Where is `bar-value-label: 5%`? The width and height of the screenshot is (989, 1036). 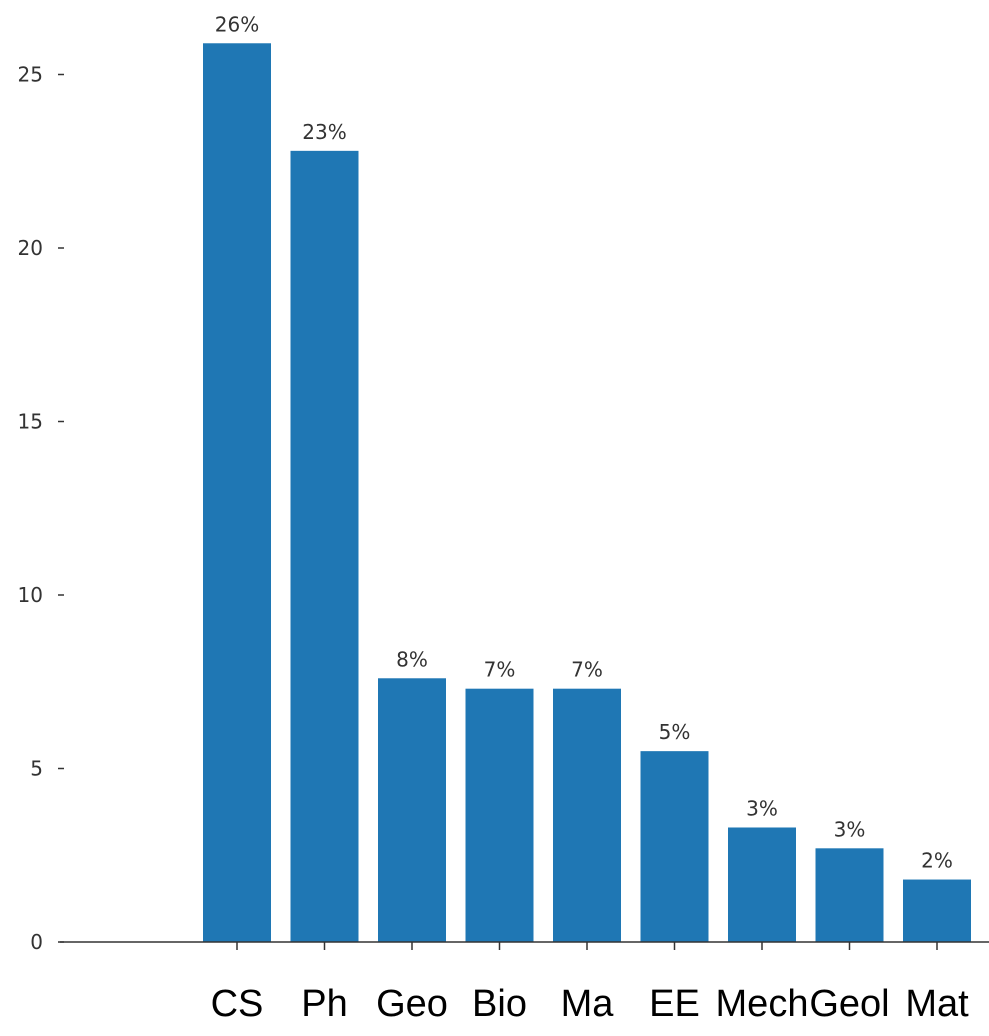 bar-value-label: 5% is located at coordinates (675, 732).